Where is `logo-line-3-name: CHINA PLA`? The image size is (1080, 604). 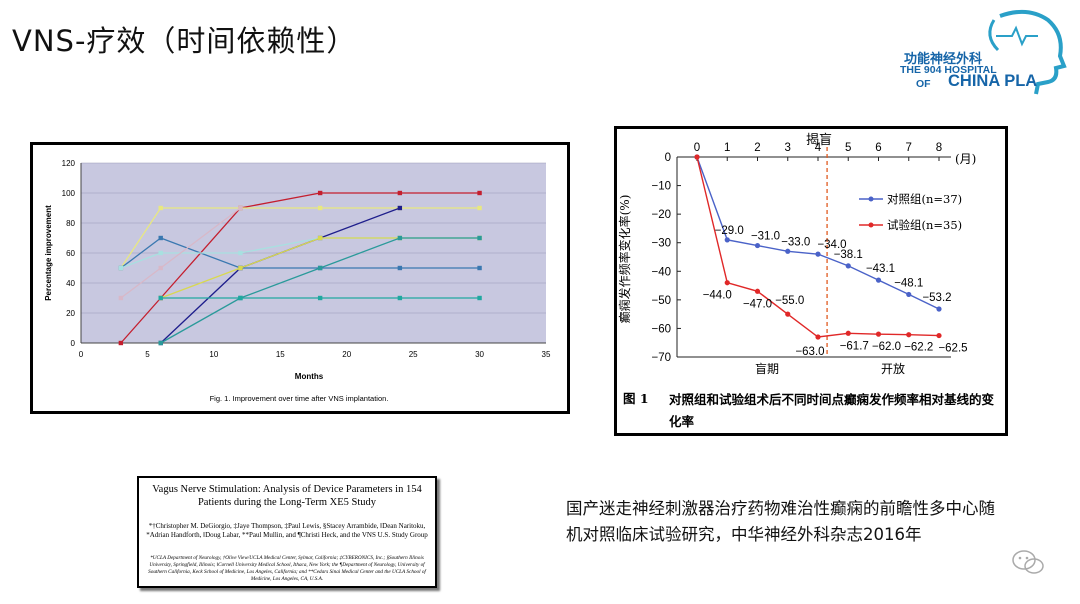 logo-line-3-name: CHINA PLA is located at coordinates (993, 81).